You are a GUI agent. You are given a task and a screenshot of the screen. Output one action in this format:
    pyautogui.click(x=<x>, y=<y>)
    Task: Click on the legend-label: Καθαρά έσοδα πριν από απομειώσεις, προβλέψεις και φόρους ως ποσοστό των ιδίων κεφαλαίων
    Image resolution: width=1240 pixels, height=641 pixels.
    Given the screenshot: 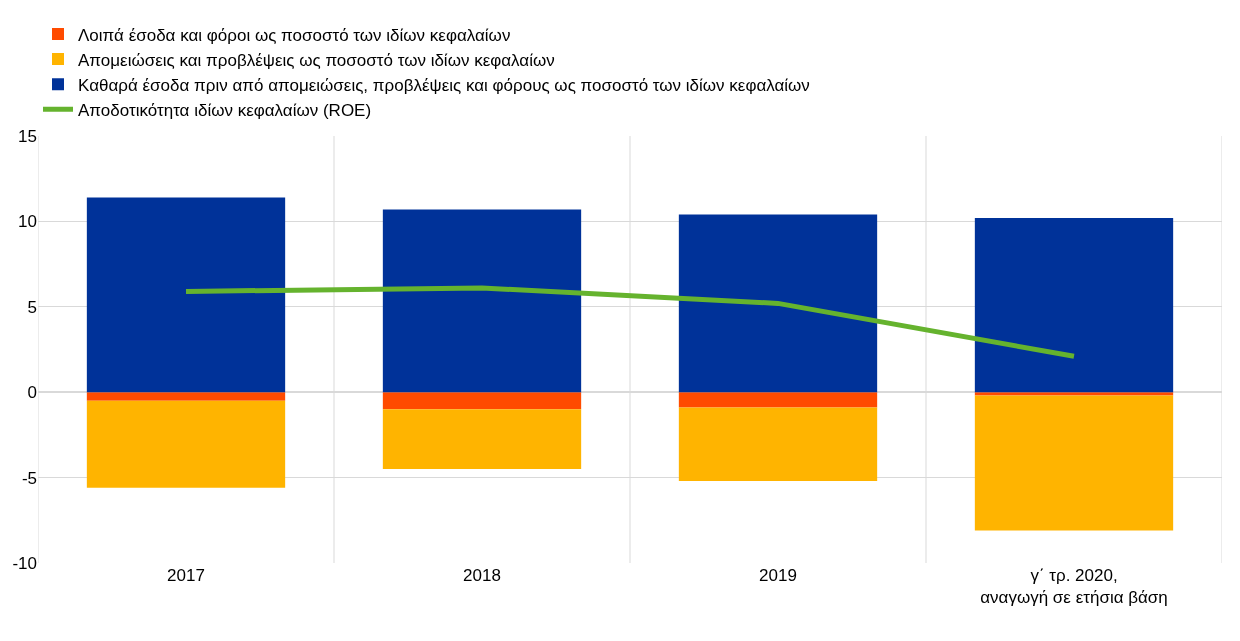 What is the action you would take?
    pyautogui.click(x=444, y=85)
    